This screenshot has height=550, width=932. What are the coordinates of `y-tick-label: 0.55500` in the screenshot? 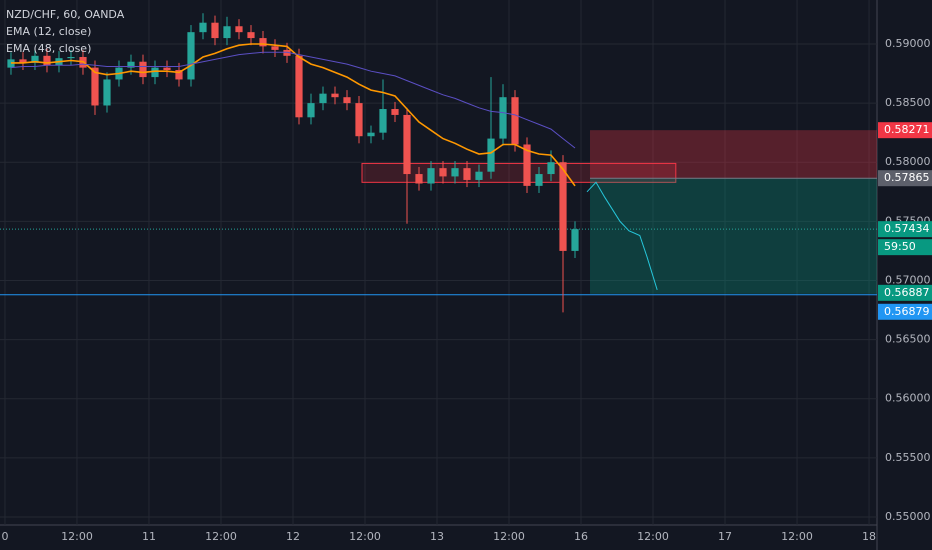 It's located at (908, 457).